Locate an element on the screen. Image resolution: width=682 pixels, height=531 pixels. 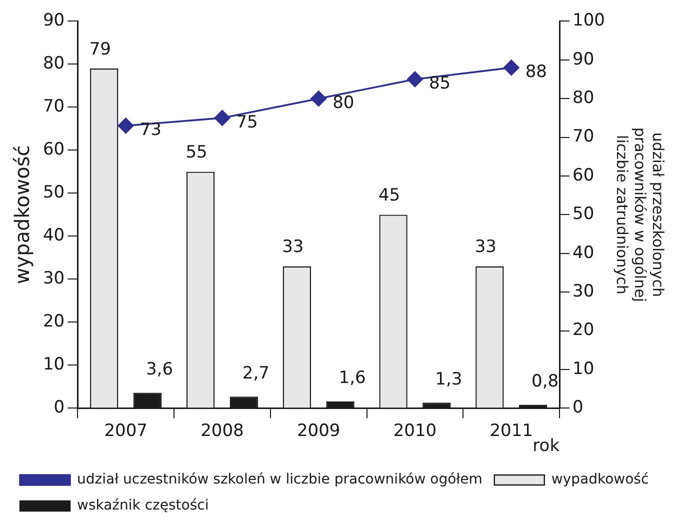
x-tick-label: 2011 is located at coordinates (511, 430).